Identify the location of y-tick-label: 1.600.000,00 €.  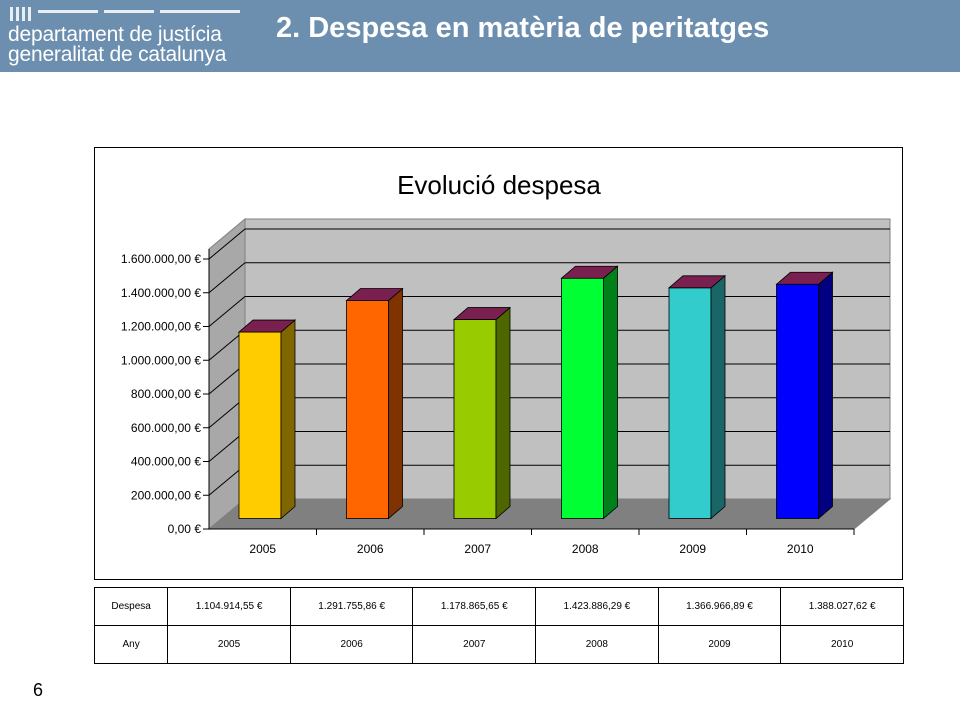
(161, 259).